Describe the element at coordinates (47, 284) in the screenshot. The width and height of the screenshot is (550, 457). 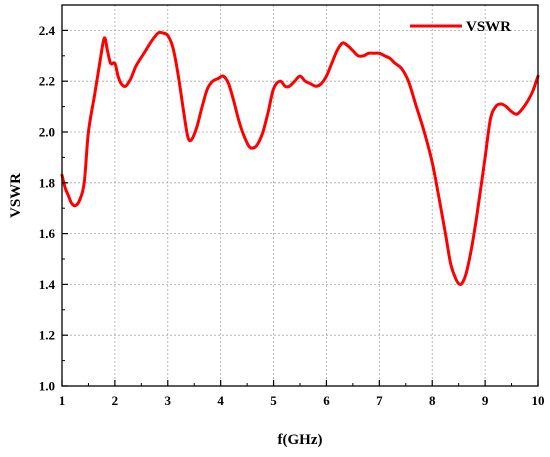
I see `y-tick-label: 1.4` at that location.